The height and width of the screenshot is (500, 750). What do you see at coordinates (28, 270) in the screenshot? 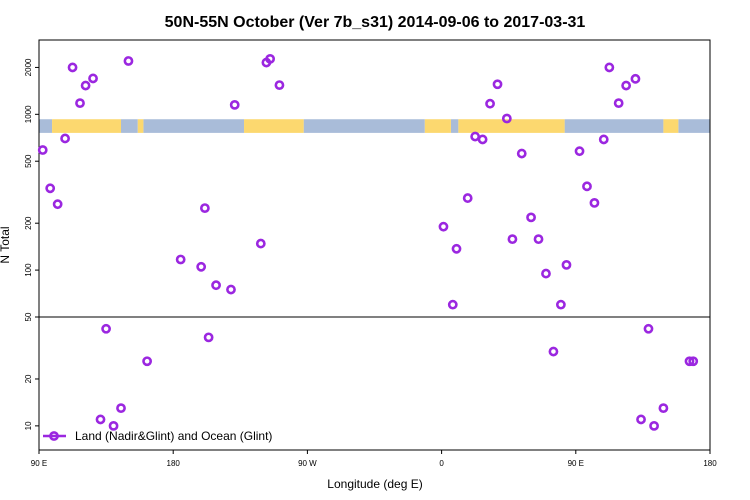
I see `y-tick-label: 100` at bounding box center [28, 270].